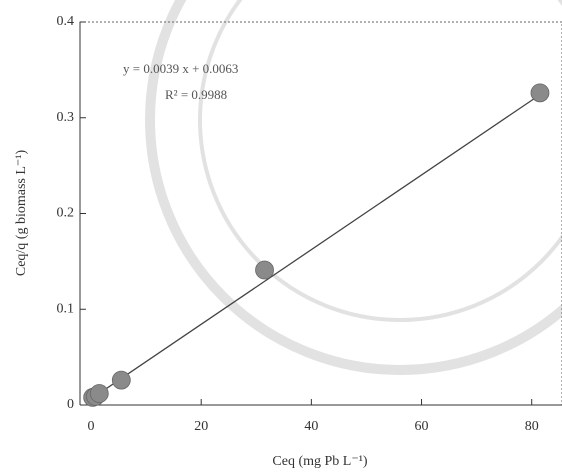  I want to click on r-squared: R² = 0.9988, so click(196, 94).